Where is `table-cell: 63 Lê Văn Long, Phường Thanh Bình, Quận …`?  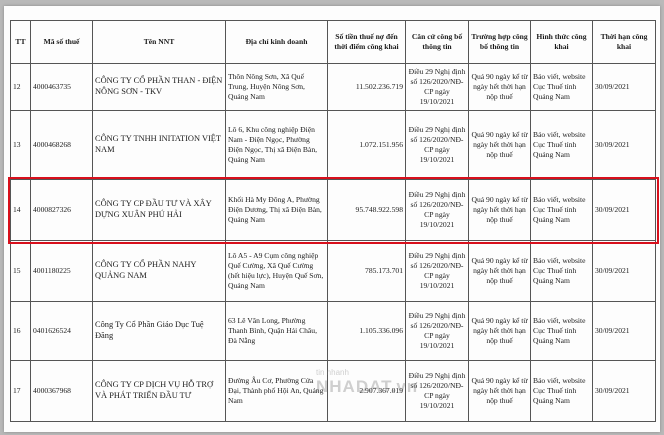 table-cell: 63 Lê Văn Long, Phường Thanh Bình, Quận … is located at coordinates (276, 331).